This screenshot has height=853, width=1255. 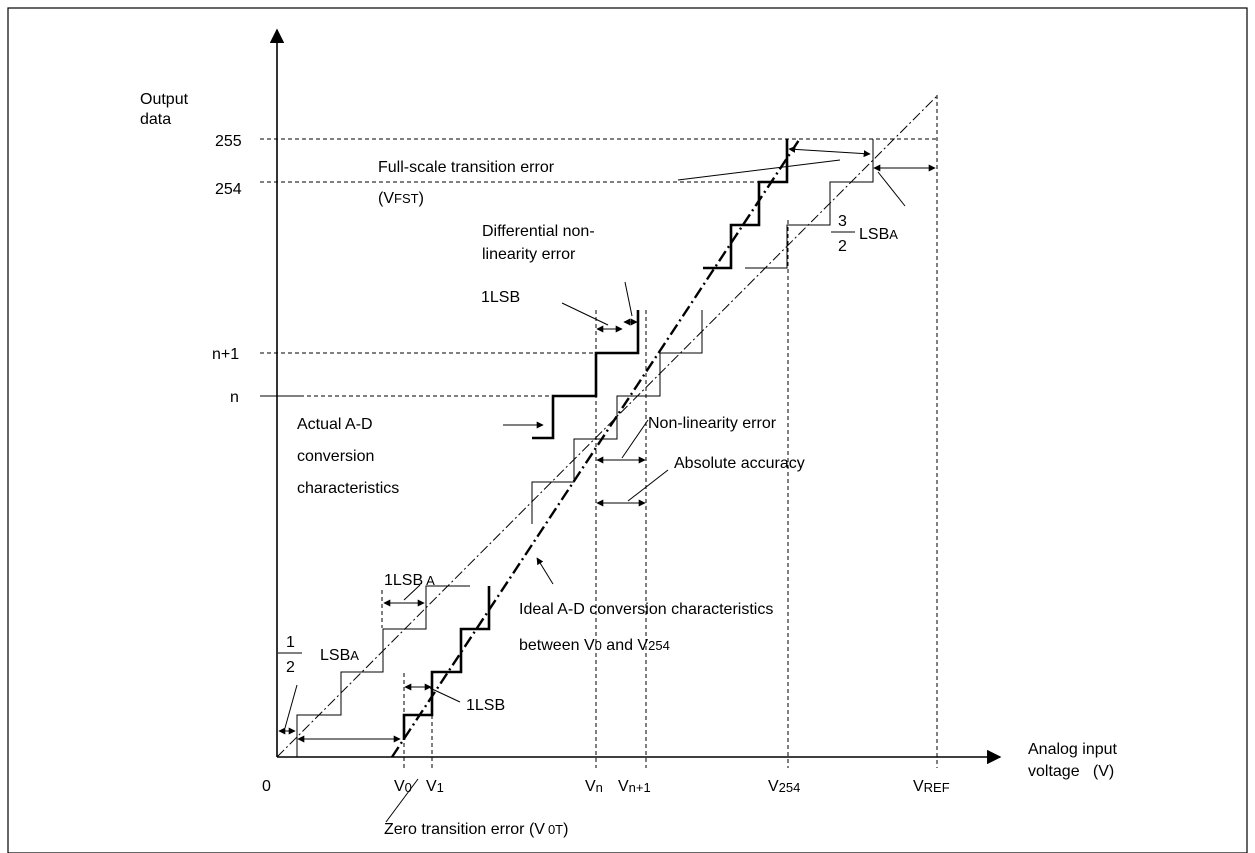 I want to click on half-fraction-num: 1, so click(x=290, y=642).